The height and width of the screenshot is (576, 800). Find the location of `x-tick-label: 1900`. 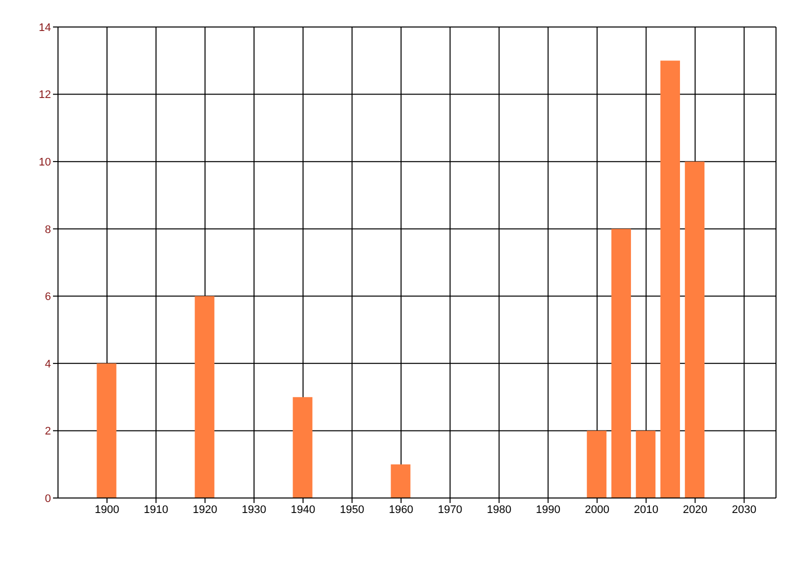

x-tick-label: 1900 is located at coordinates (107, 510).